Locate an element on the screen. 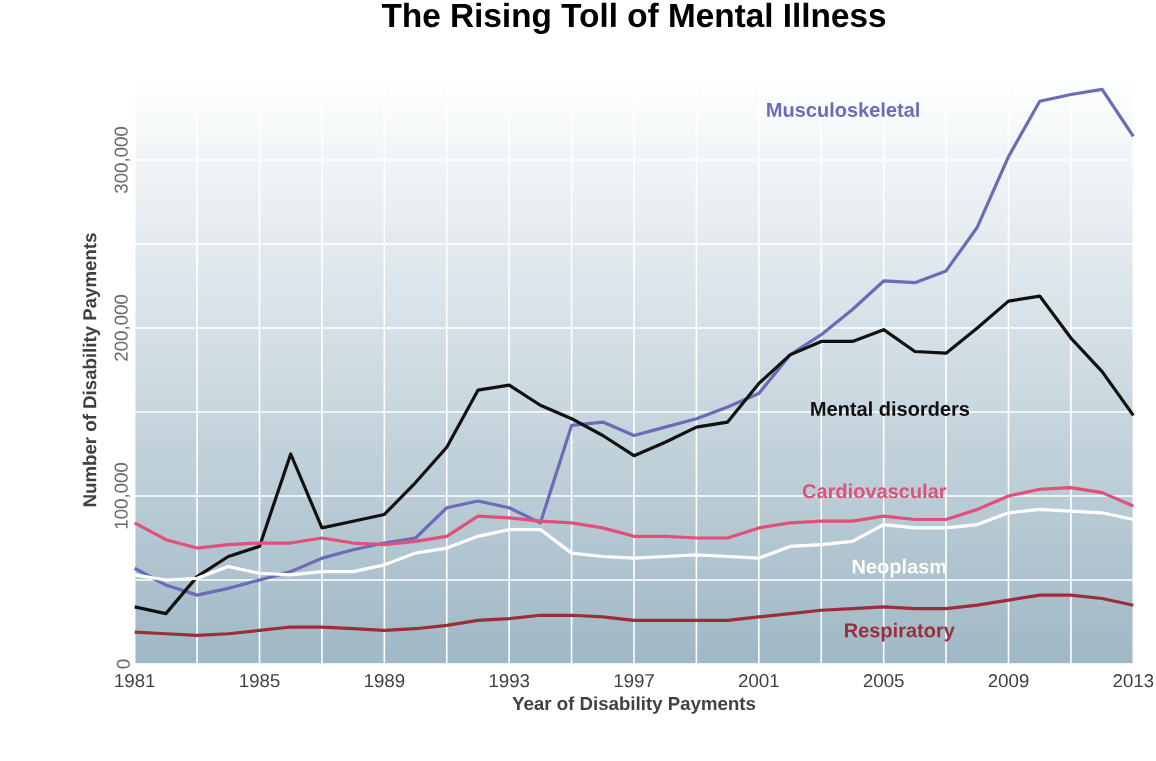 Image resolution: width=1156 pixels, height=761 pixels. line-series is located at coordinates (634, 517).